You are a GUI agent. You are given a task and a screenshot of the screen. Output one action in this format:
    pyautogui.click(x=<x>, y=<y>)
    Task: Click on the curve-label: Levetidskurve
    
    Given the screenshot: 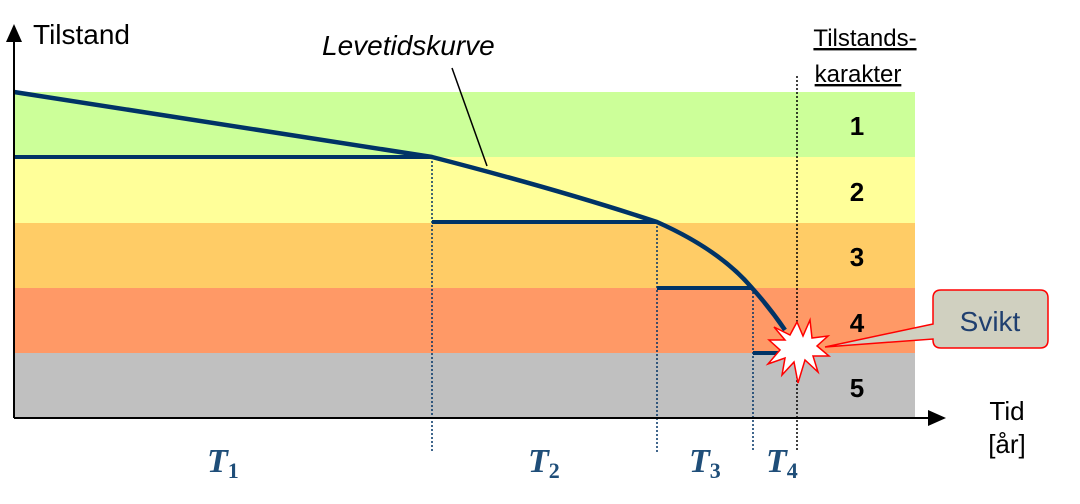 What is the action you would take?
    pyautogui.click(x=408, y=45)
    